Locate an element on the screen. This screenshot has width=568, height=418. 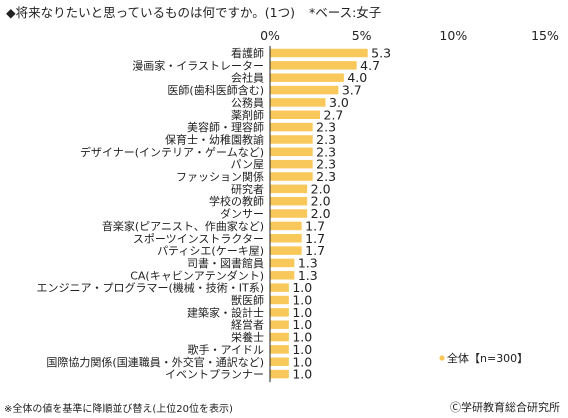
category-label: 美容師・理容師 is located at coordinates (225, 127).